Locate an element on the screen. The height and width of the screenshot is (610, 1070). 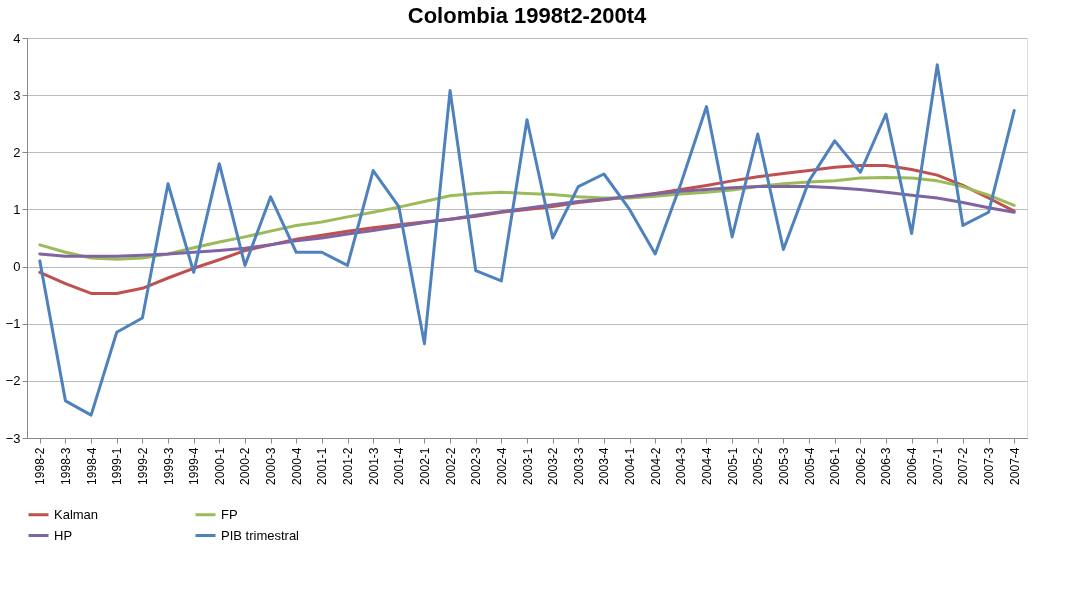
x-tick-label: 2001-2 is located at coordinates (348, 466).